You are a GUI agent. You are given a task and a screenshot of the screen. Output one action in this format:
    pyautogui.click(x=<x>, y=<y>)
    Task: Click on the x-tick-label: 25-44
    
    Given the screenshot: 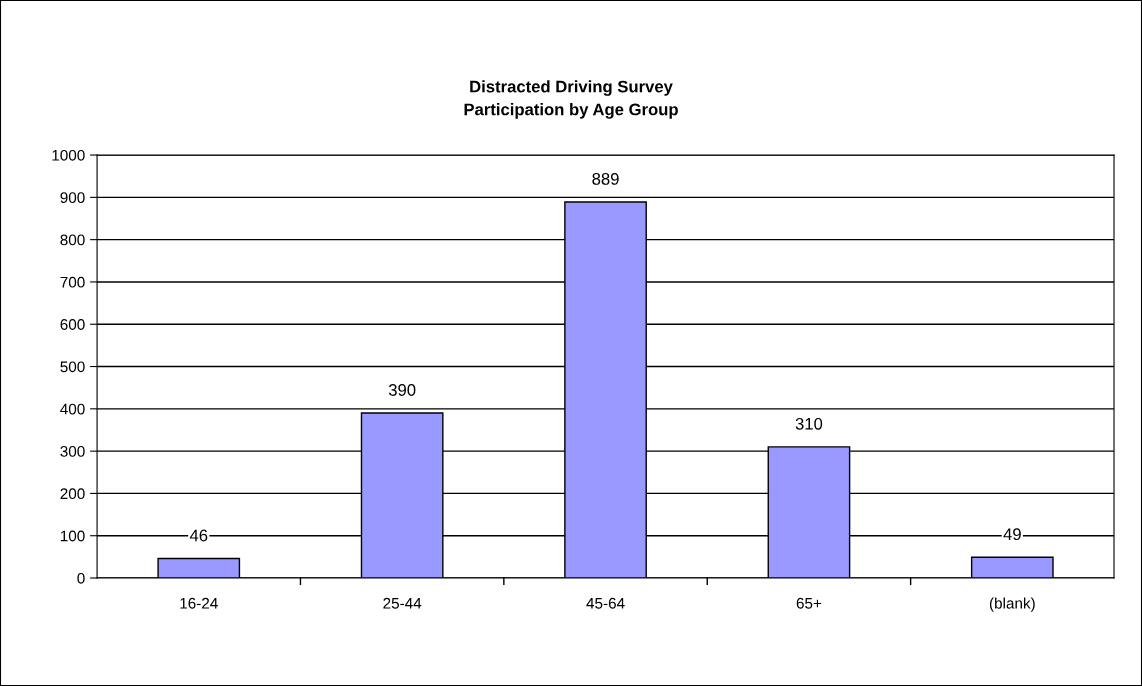 What is the action you would take?
    pyautogui.click(x=402, y=603)
    